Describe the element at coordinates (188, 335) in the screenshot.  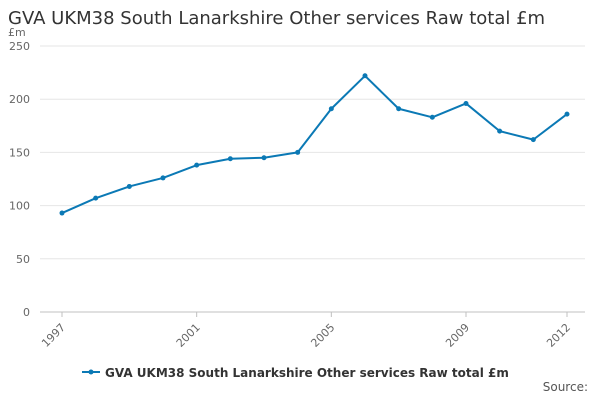
I see `x-tick-label: 2001` at that location.